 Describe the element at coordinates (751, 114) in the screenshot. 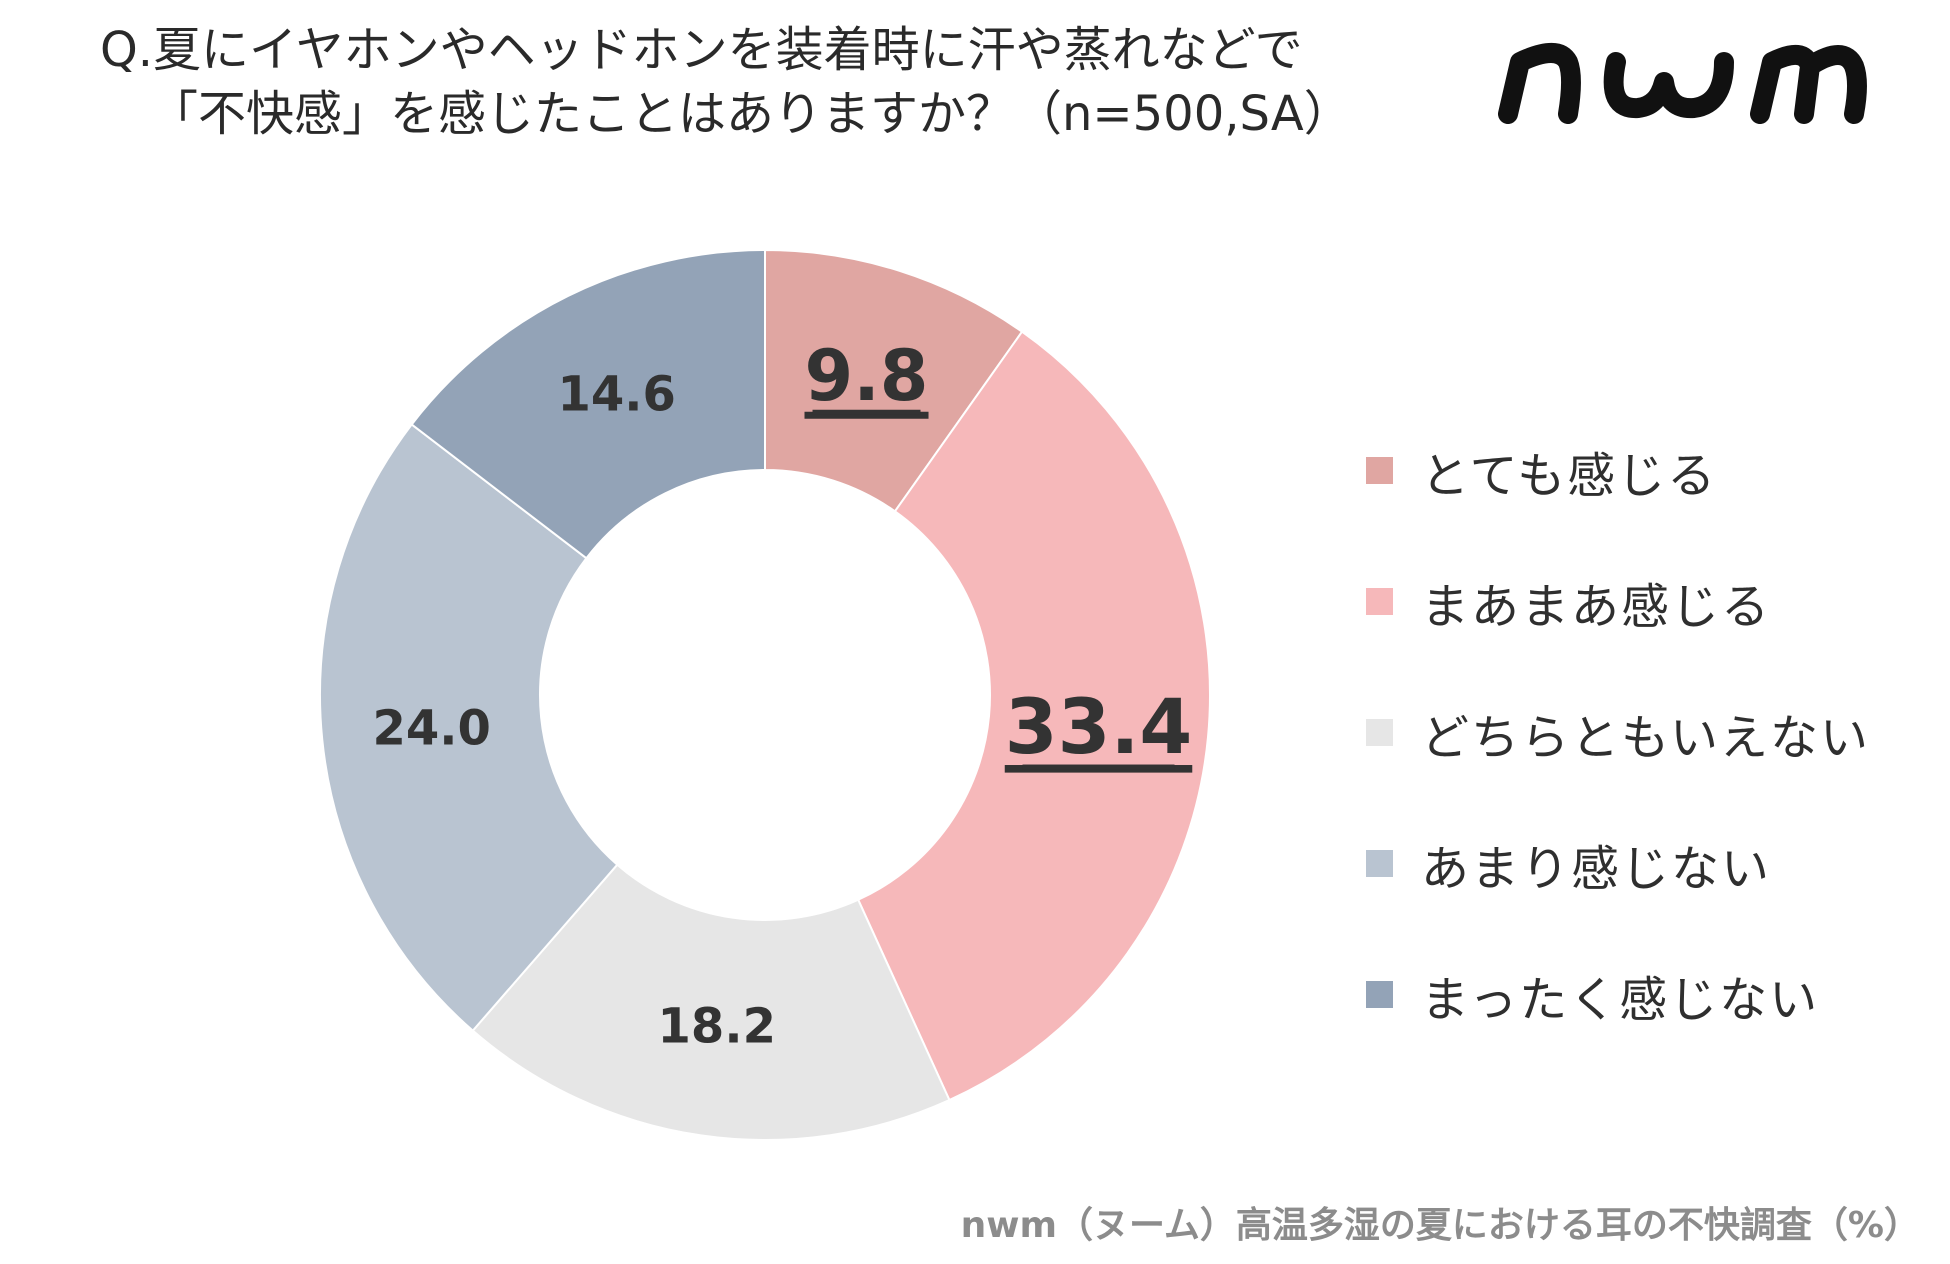

I see `title-line-2: 「不快感」を感じたことはありますか？（n=500,SA）` at that location.